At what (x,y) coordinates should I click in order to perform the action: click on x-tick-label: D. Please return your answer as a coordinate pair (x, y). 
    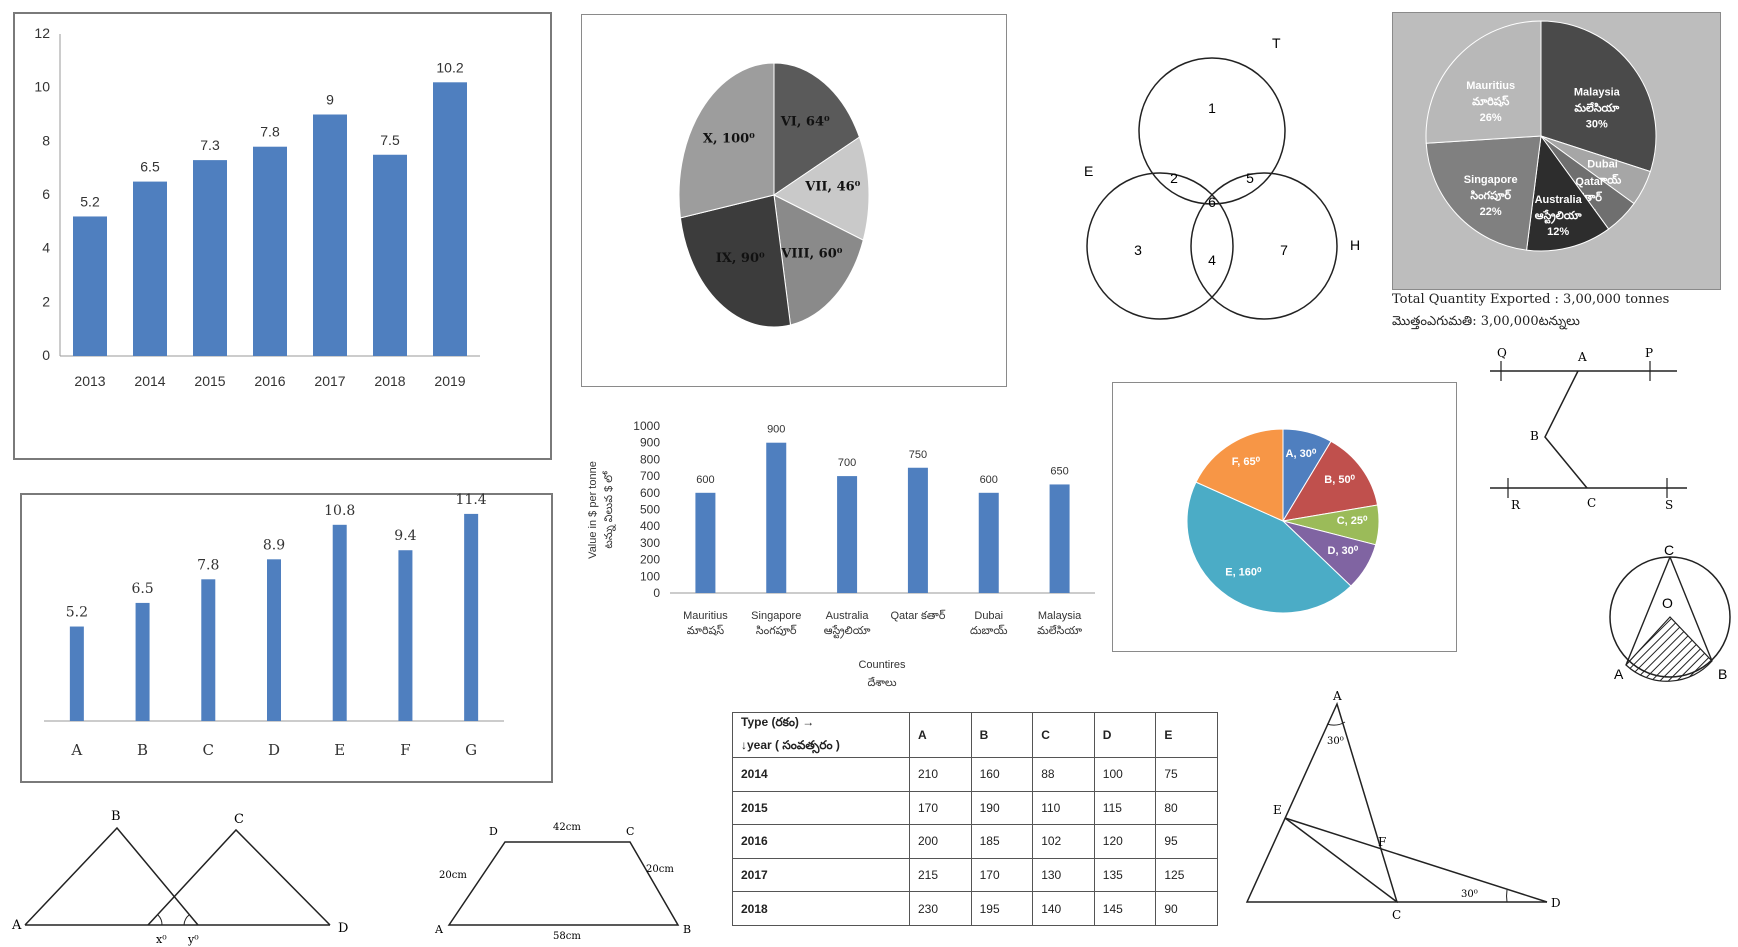
    Looking at the image, I should click on (274, 750).